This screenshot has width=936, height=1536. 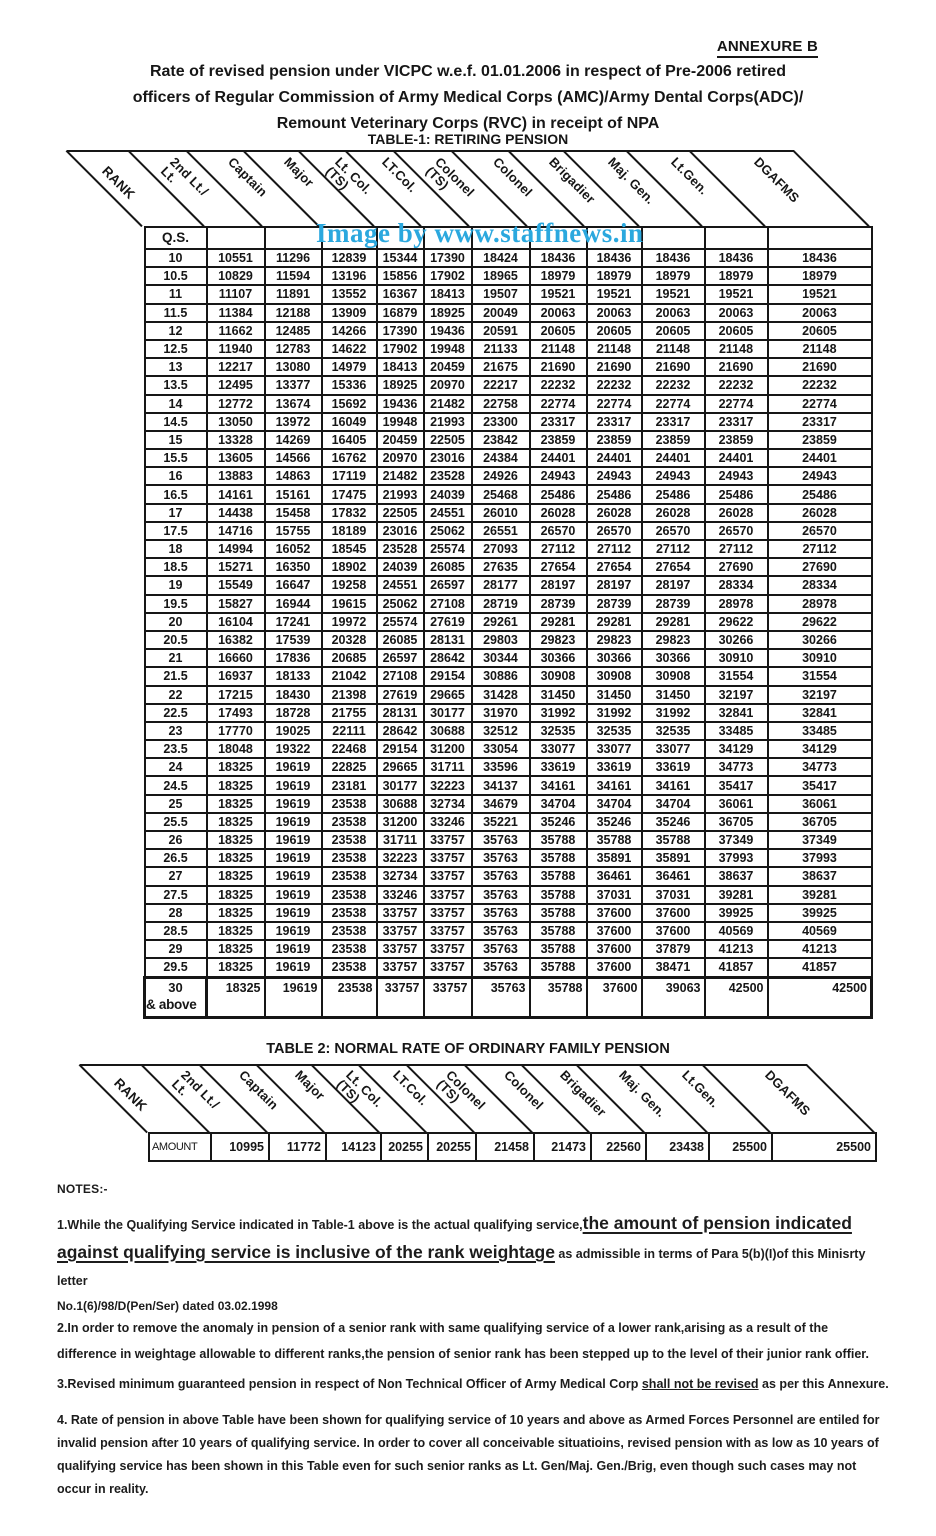 What do you see at coordinates (673, 567) in the screenshot?
I see `pension-value-cell: 27654` at bounding box center [673, 567].